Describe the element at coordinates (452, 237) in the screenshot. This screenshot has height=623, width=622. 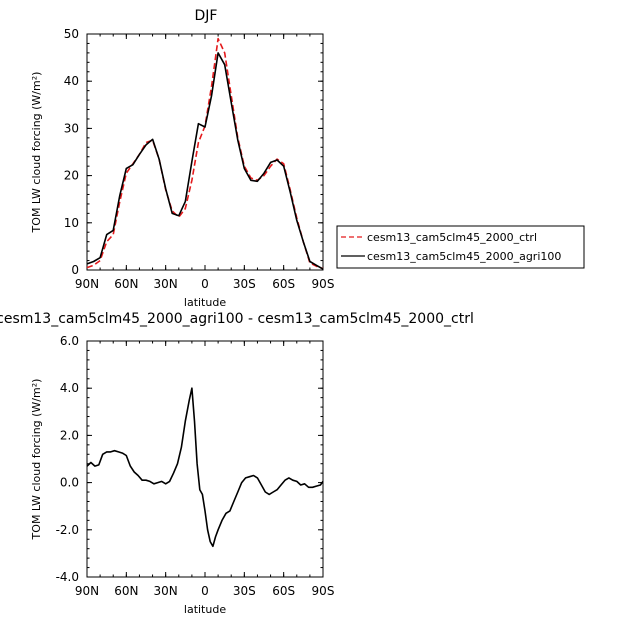
I see `legend-label-ctrl: cesm13_cam5clm45_2000_ctrl` at that location.